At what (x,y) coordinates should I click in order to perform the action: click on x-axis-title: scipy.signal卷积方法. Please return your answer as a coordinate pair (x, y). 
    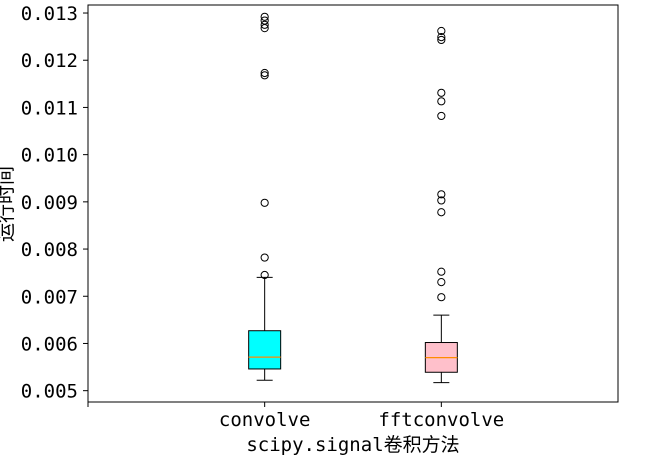
    Looking at the image, I should click on (352, 445).